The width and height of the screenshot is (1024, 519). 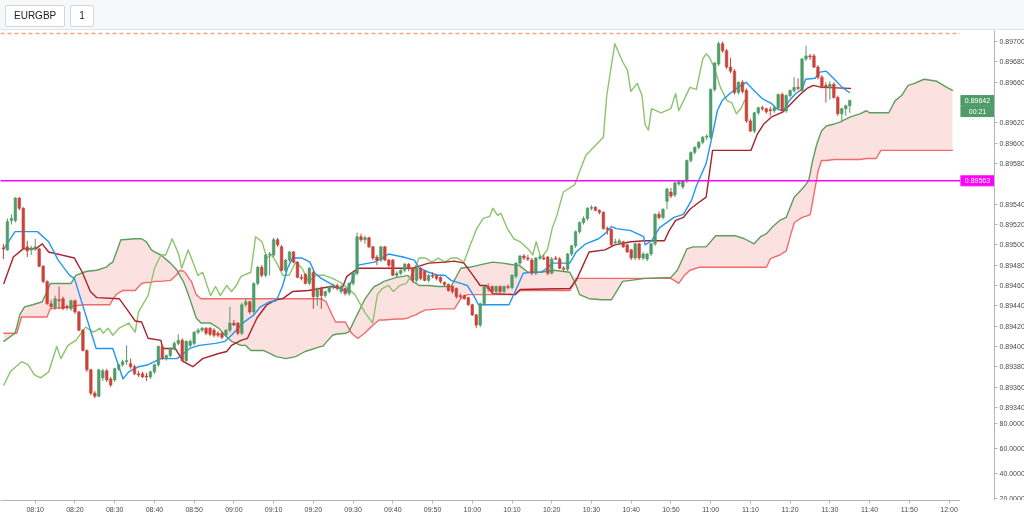 I want to click on chart-subtitle: 1, so click(x=82, y=16).